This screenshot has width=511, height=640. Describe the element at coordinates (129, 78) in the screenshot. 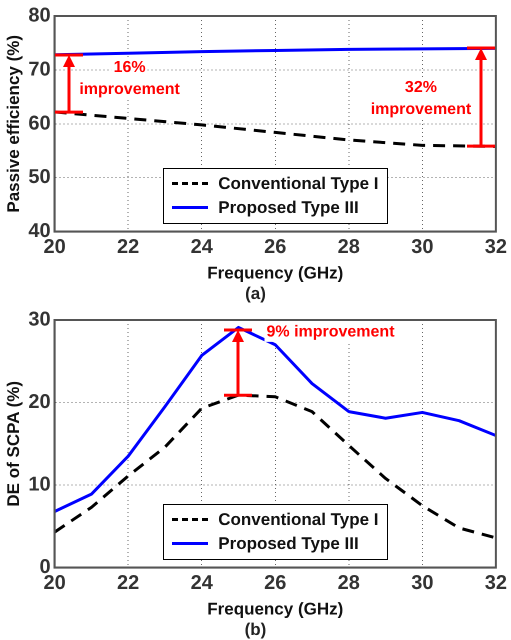

I see `annotation: 16% improvement` at that location.